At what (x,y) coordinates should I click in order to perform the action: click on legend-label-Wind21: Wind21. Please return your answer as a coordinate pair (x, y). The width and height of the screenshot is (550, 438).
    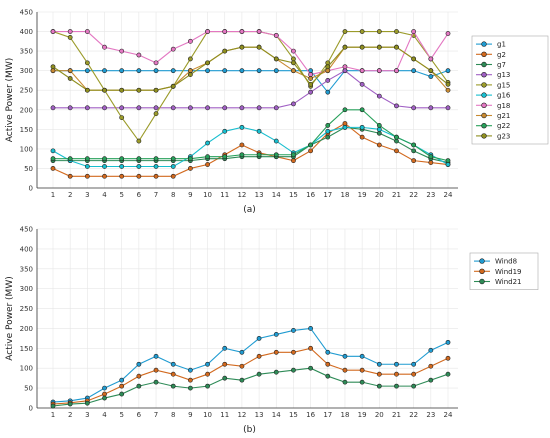
    Looking at the image, I should click on (508, 282).